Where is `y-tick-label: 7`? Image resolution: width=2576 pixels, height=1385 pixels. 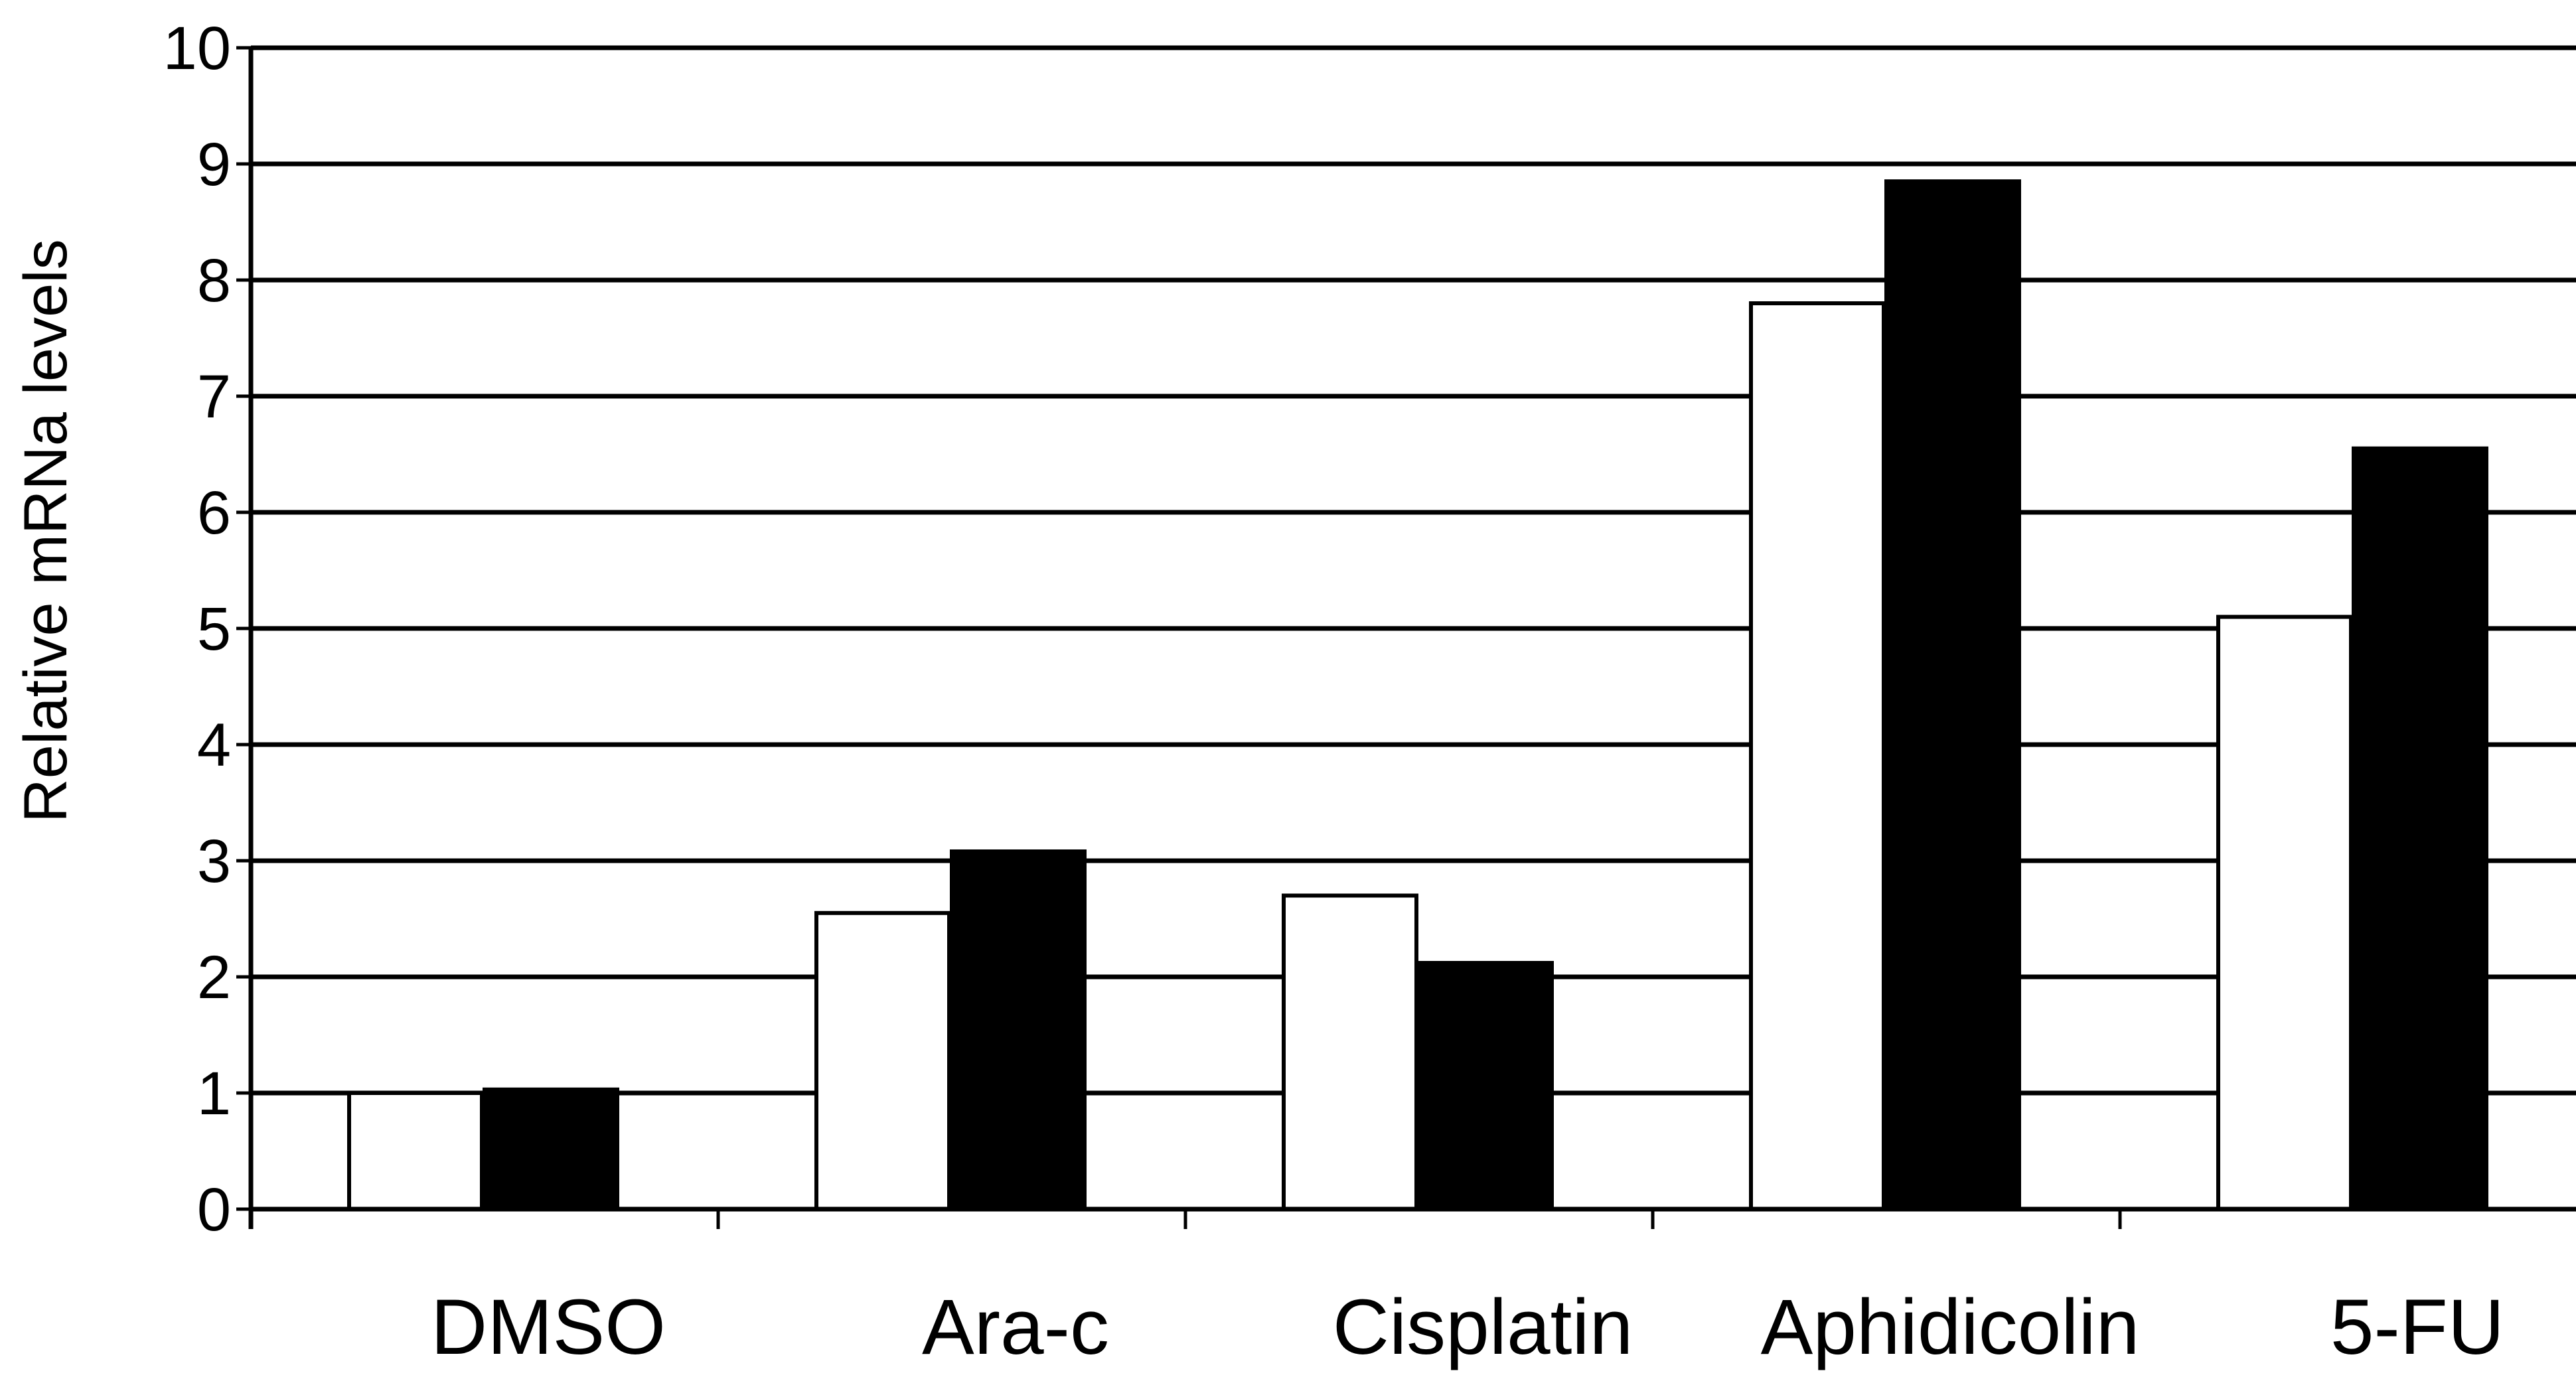
y-tick-label: 7 is located at coordinates (214, 397).